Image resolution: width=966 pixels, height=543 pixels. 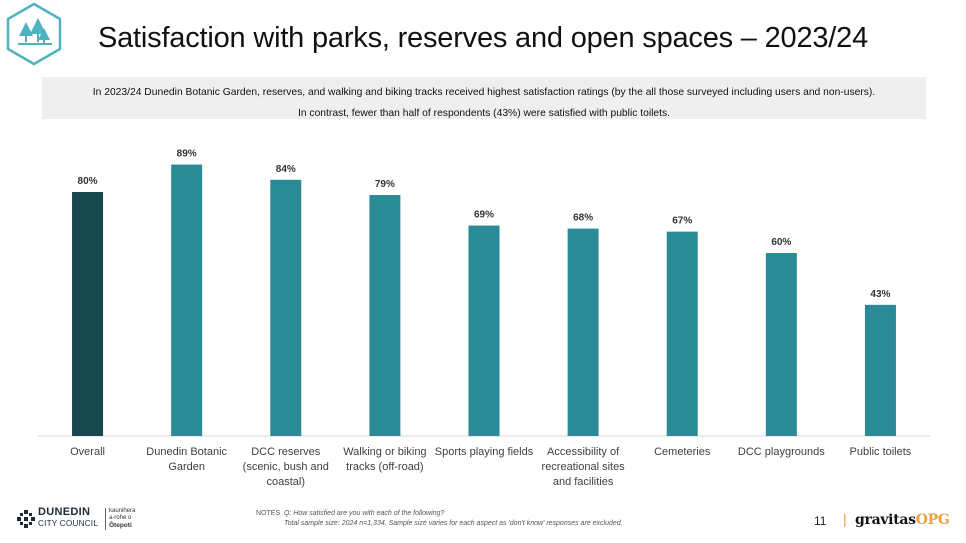 I want to click on category-label: tracks (off-road), so click(x=384, y=467).